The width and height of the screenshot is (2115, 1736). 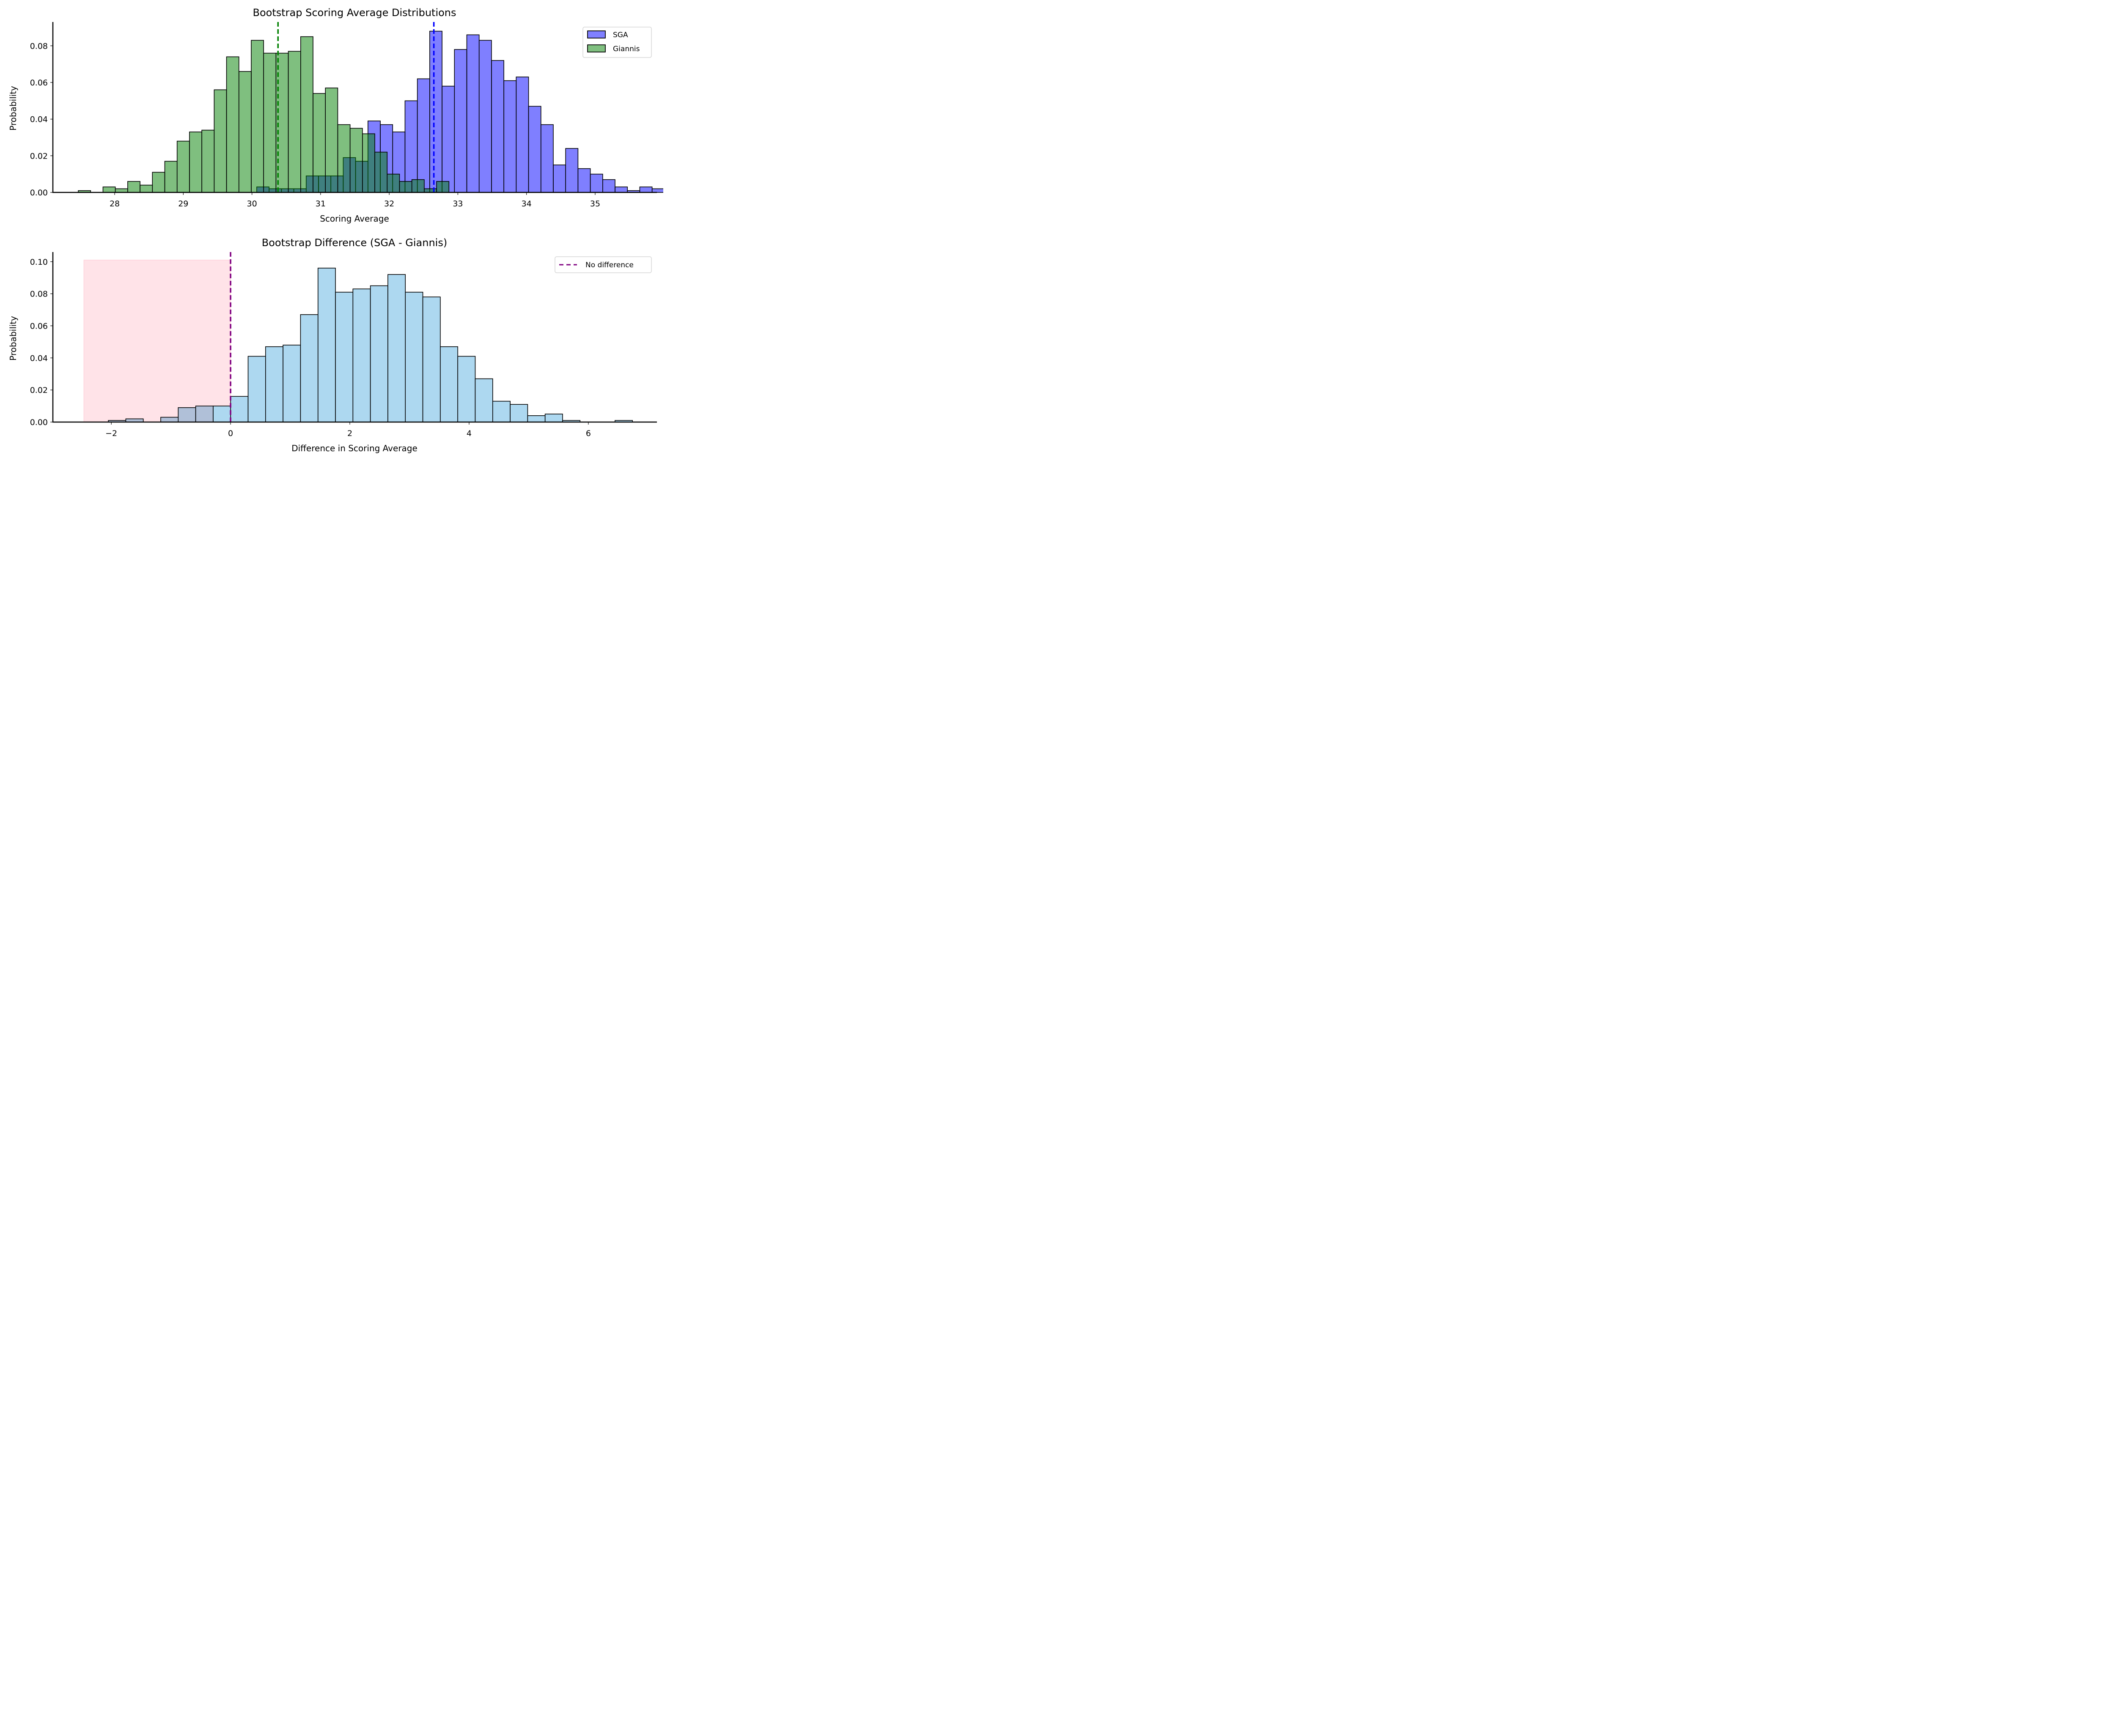 I want to click on x-tick-label: 28, so click(x=115, y=203).